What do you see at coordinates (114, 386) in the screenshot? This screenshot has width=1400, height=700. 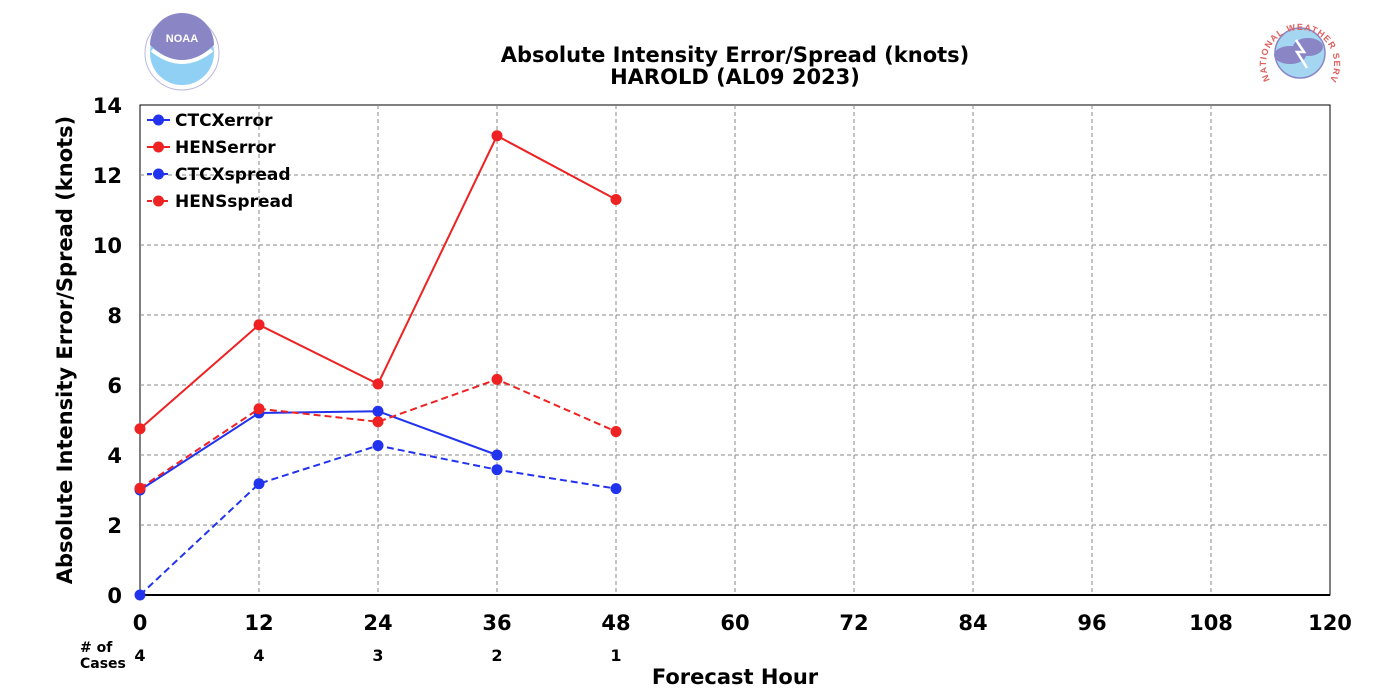 I see `y-tick-label: 6` at bounding box center [114, 386].